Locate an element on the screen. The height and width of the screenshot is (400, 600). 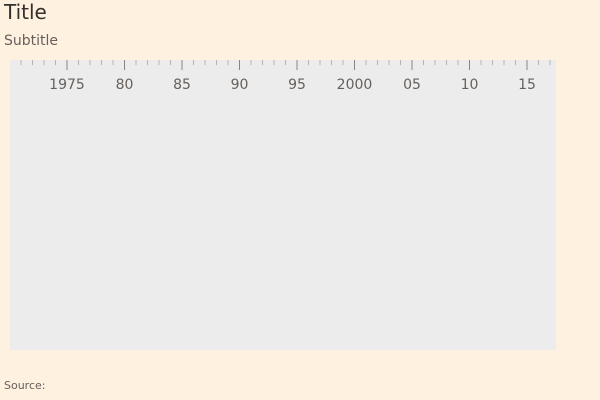
x-tick-label: 95 is located at coordinates (297, 85).